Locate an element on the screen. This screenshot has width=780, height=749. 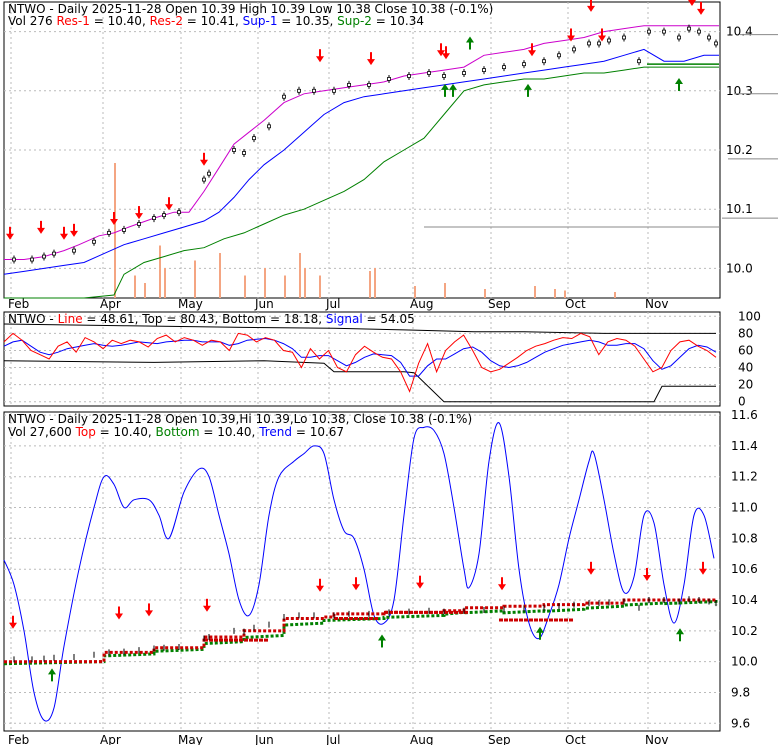
trend-x-label: Jul is located at coordinates (332, 739).